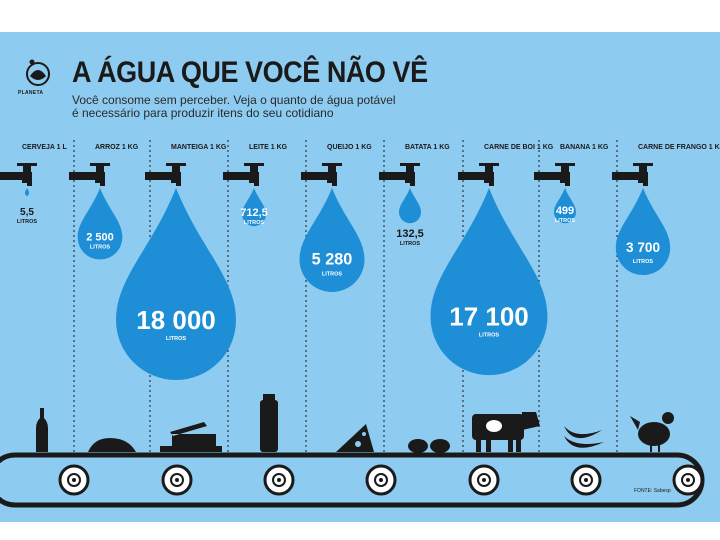 This screenshot has height=540, width=720. What do you see at coordinates (519, 147) in the screenshot?
I see `item-label: CARNE DE BOI 1 KG` at bounding box center [519, 147].